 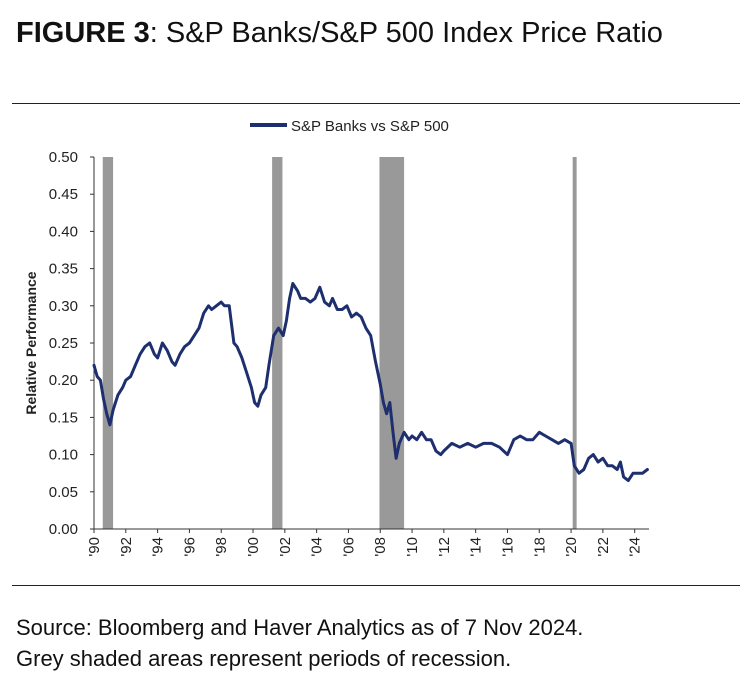 I want to click on x-tick-label: '10, so click(x=412, y=547).